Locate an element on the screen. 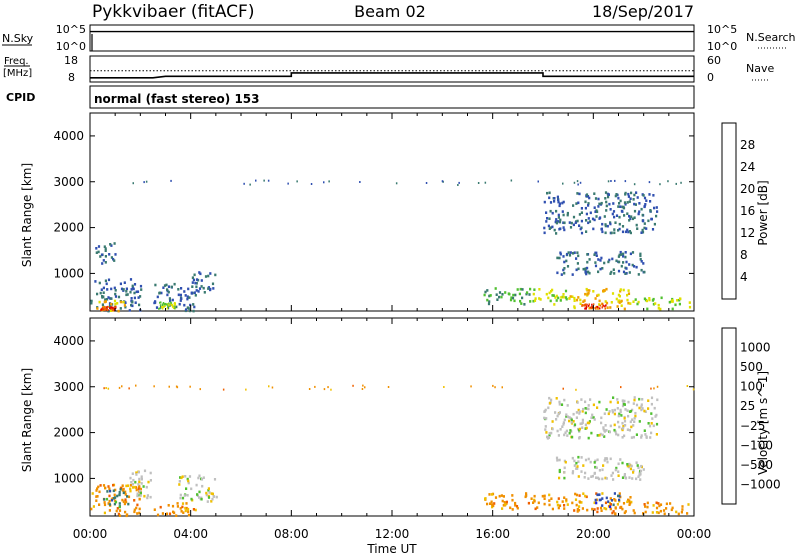  colorbar-tick-label: −100 is located at coordinates (756, 445).